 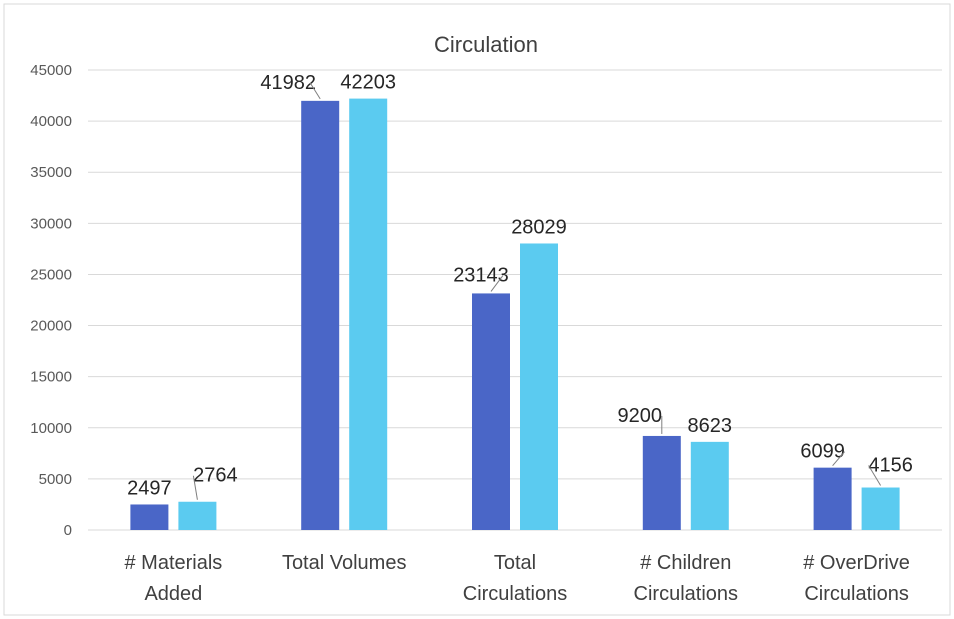 I want to click on y-tick-label: 40000, so click(x=51, y=121).